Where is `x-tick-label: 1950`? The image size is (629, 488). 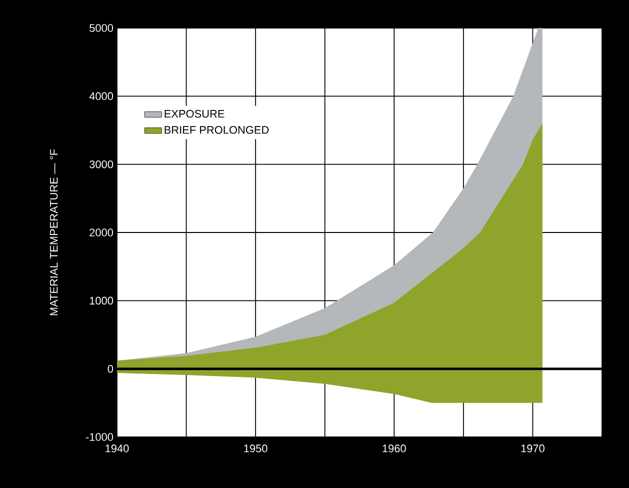 x-tick-label: 1950 is located at coordinates (256, 448).